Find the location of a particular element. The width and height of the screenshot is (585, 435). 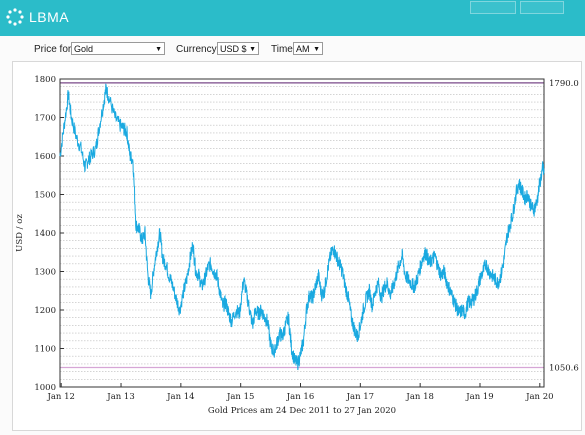

currency-select: USD $ ▼ is located at coordinates (238, 48).